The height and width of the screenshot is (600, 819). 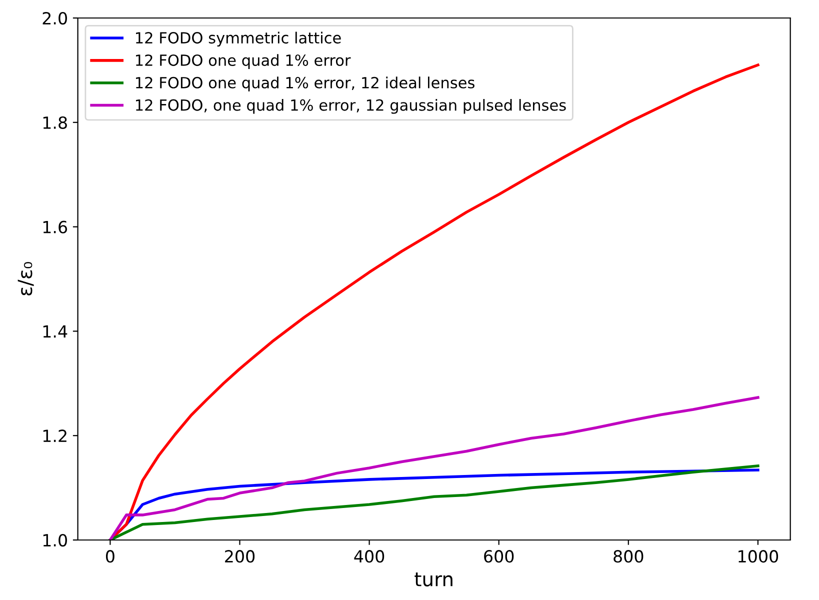 I want to click on x-tick-label: 800, so click(x=629, y=556).